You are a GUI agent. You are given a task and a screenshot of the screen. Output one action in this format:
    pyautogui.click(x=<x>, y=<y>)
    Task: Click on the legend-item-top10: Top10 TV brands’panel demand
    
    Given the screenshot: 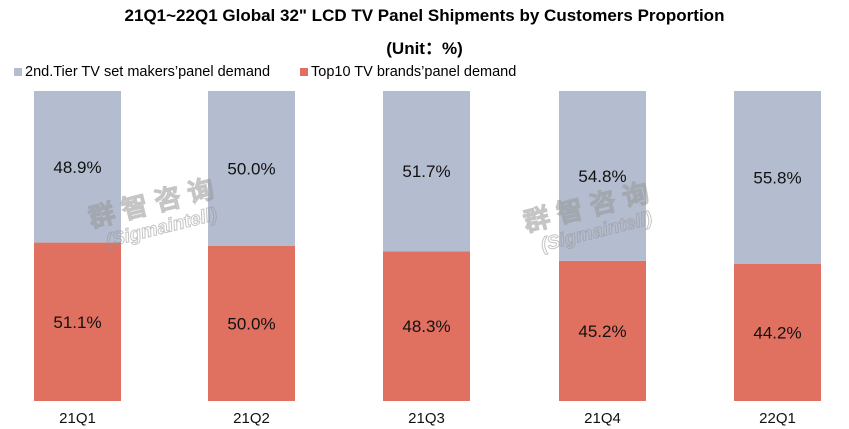 What is the action you would take?
    pyautogui.click(x=408, y=72)
    